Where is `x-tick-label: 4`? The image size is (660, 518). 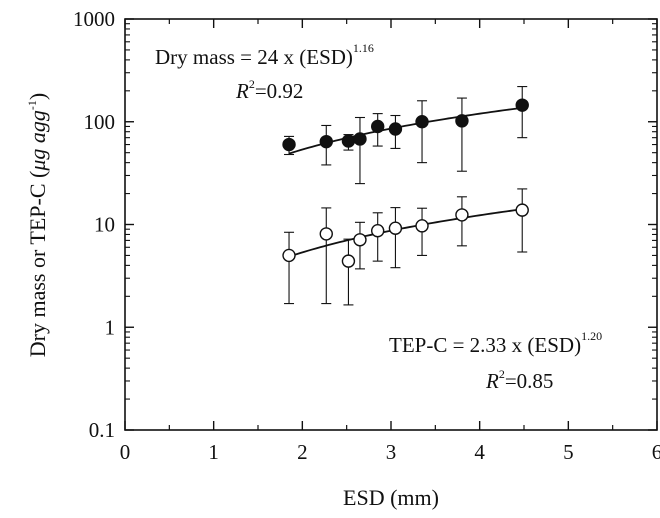
x-tick-label: 4 is located at coordinates (479, 452).